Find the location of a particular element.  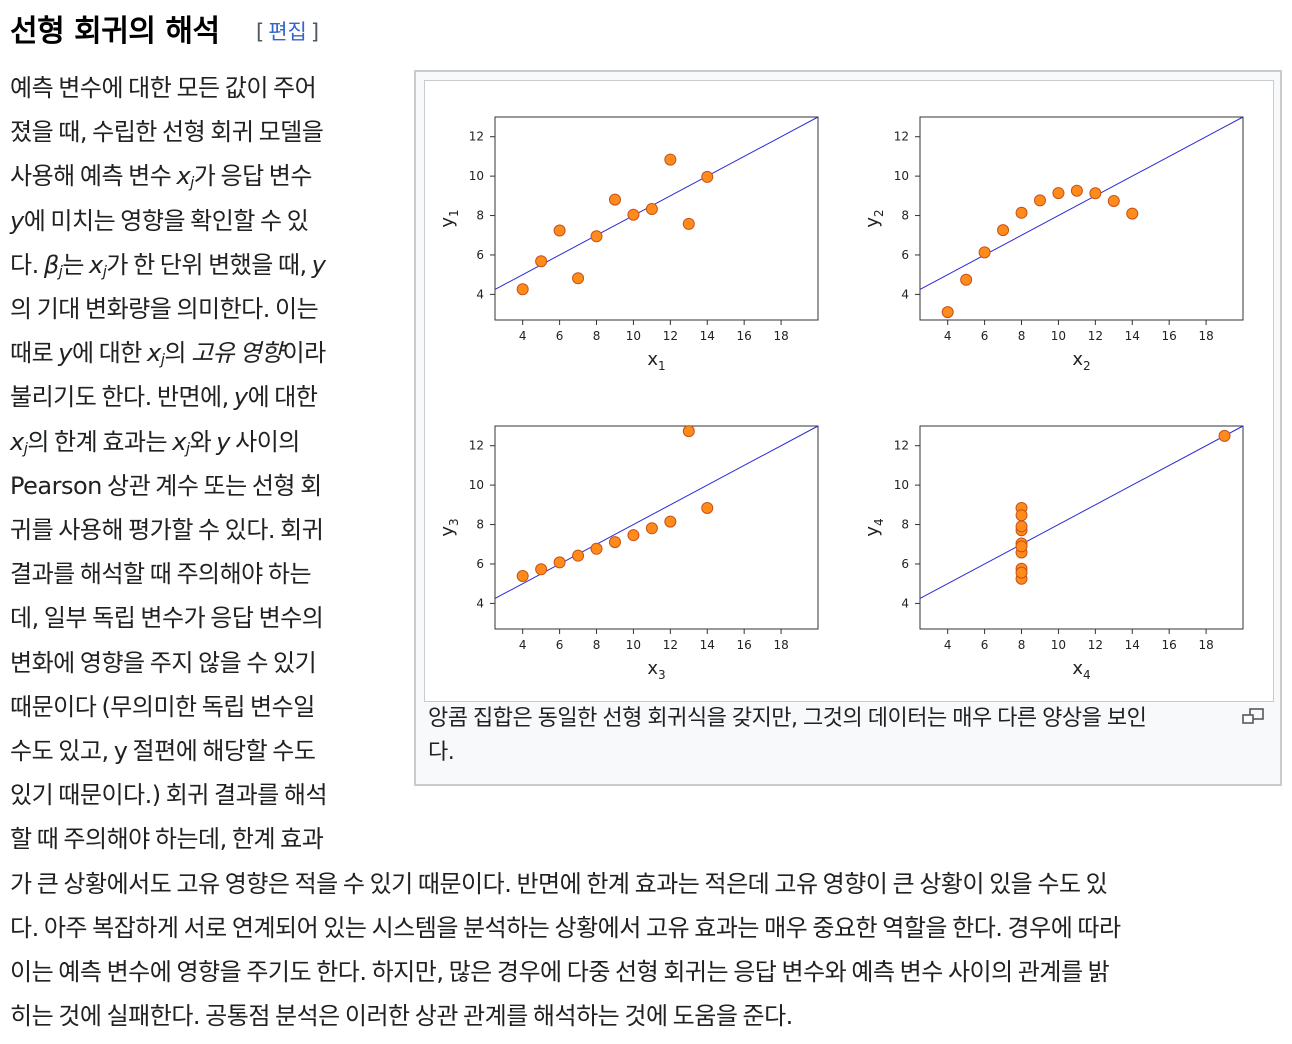

term-unique-effect: 고유 영향 is located at coordinates (237, 353).